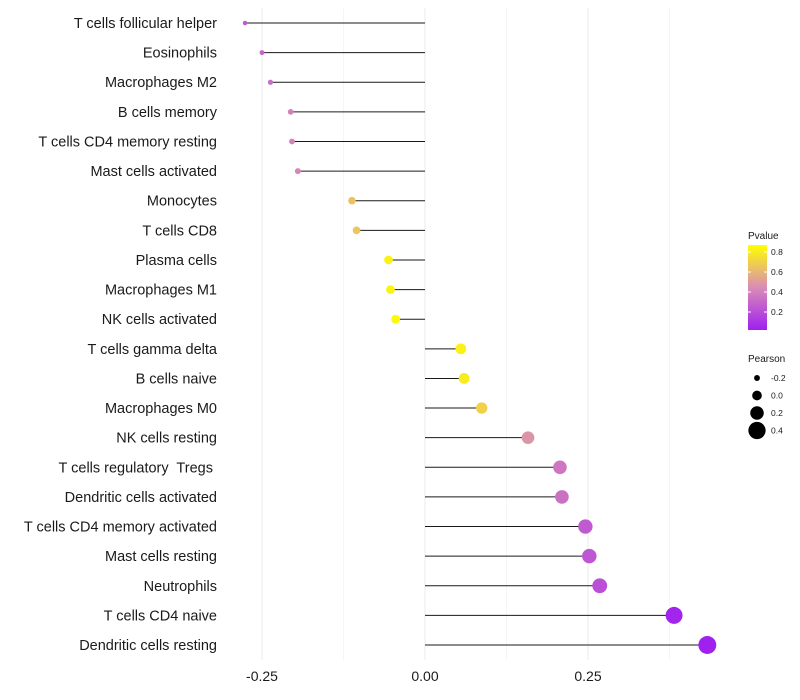 This screenshot has height=700, width=800. Describe the element at coordinates (777, 413) in the screenshot. I see `size-key-label-2: 0.2` at that location.